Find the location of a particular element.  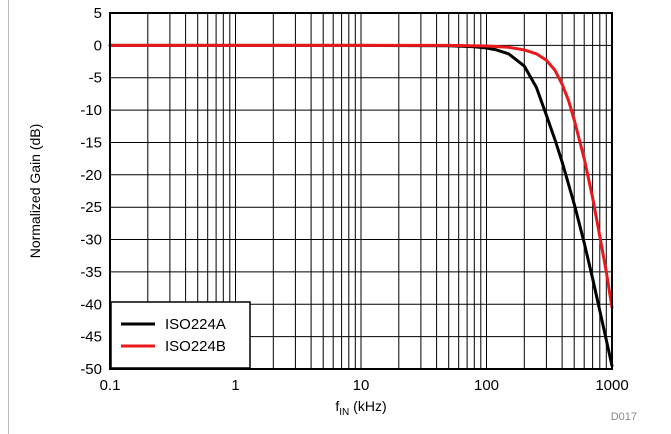

figure-code: D017 is located at coordinates (624, 417).